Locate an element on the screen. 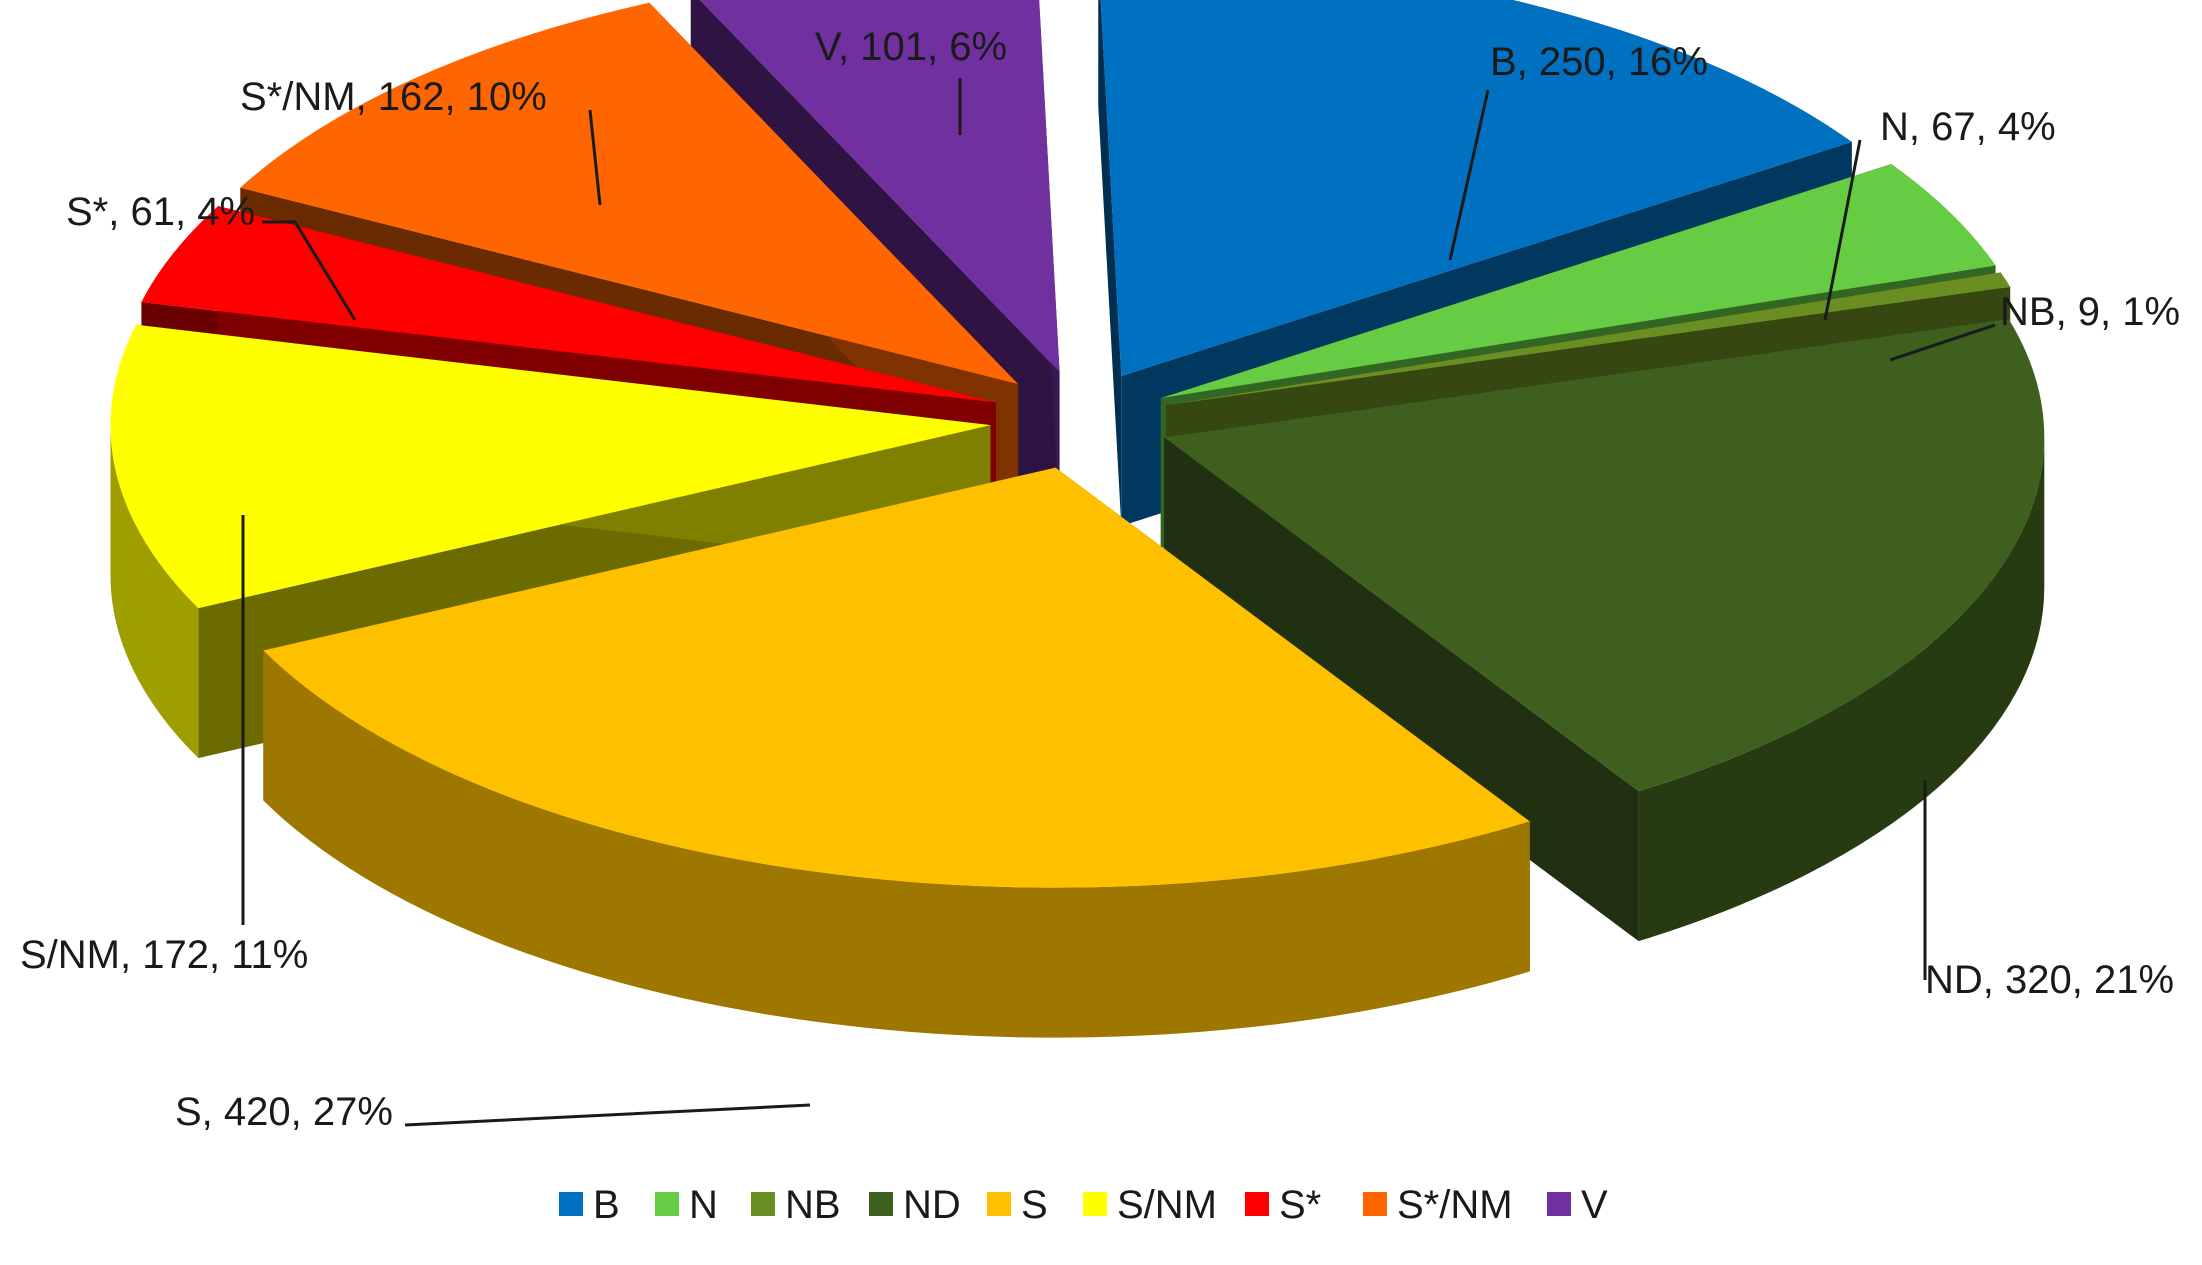 The height and width of the screenshot is (1265, 2202). legend-item-s-nm: S*/NM is located at coordinates (1438, 1205).